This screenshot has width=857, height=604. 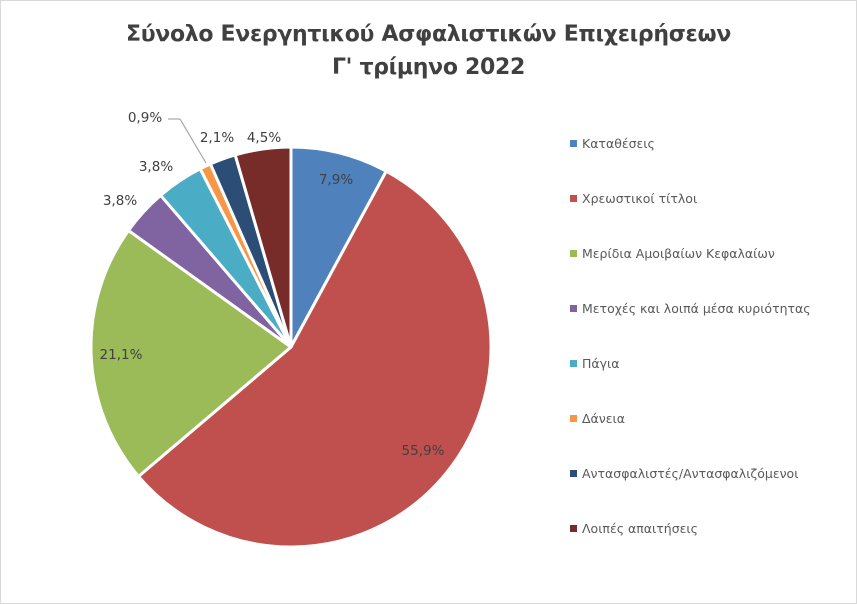 I want to click on data-label-debt-securities: 55,9%, so click(x=423, y=451).